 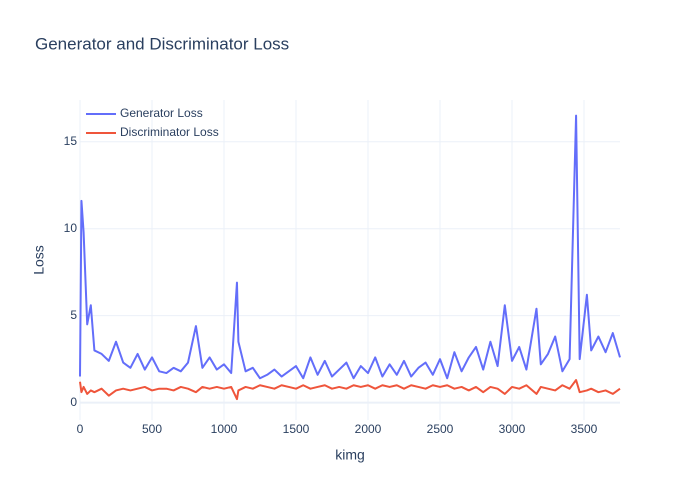 I want to click on legend-label: Generator Loss, so click(x=161, y=113).